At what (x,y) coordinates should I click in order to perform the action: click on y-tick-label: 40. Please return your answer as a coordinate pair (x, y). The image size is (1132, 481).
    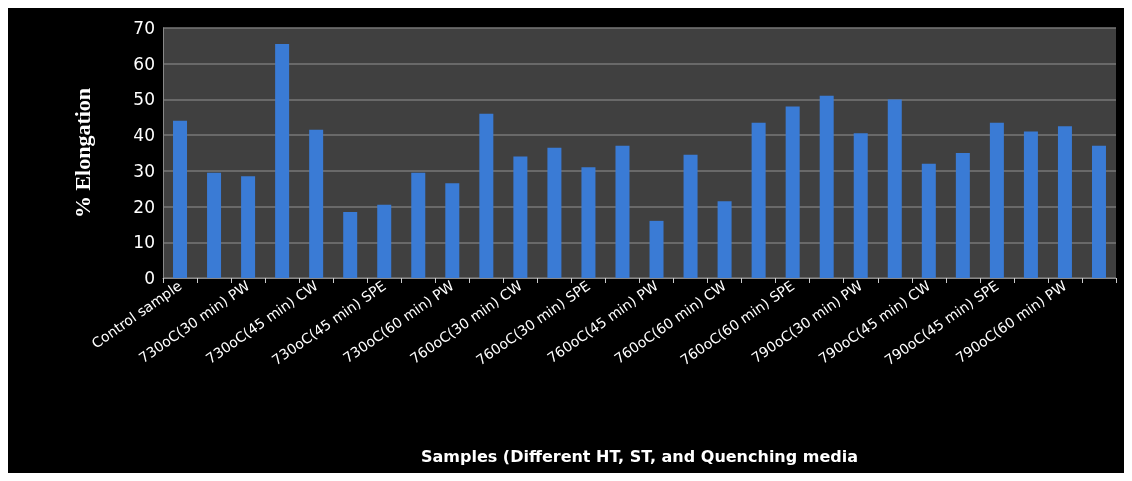
    Looking at the image, I should click on (144, 135).